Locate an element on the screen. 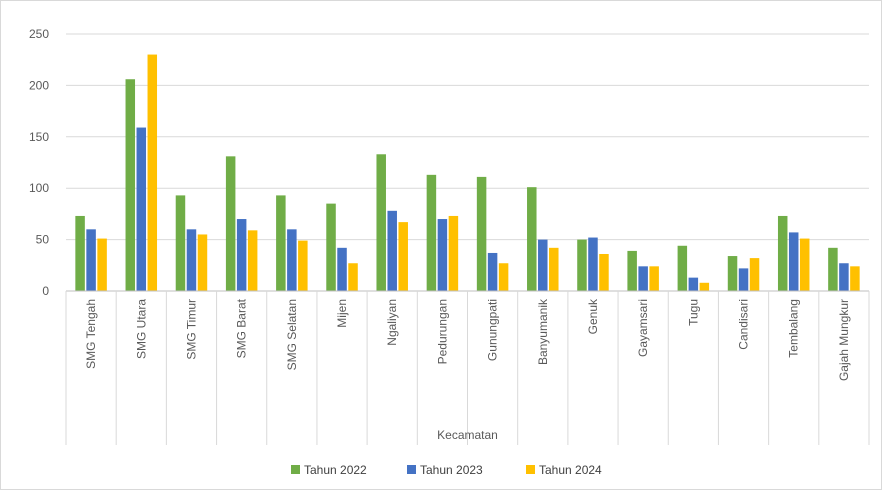  x-tick-label: SMG Tengah is located at coordinates (91, 334).